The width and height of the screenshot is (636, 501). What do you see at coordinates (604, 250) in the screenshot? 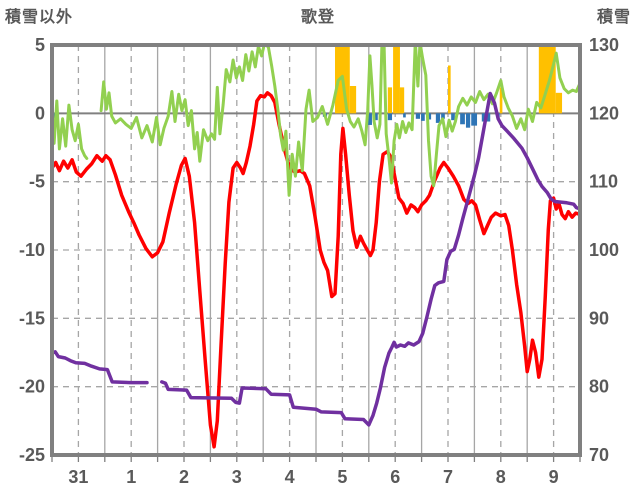
I see `right-axis-tick-label: 100` at bounding box center [604, 250].